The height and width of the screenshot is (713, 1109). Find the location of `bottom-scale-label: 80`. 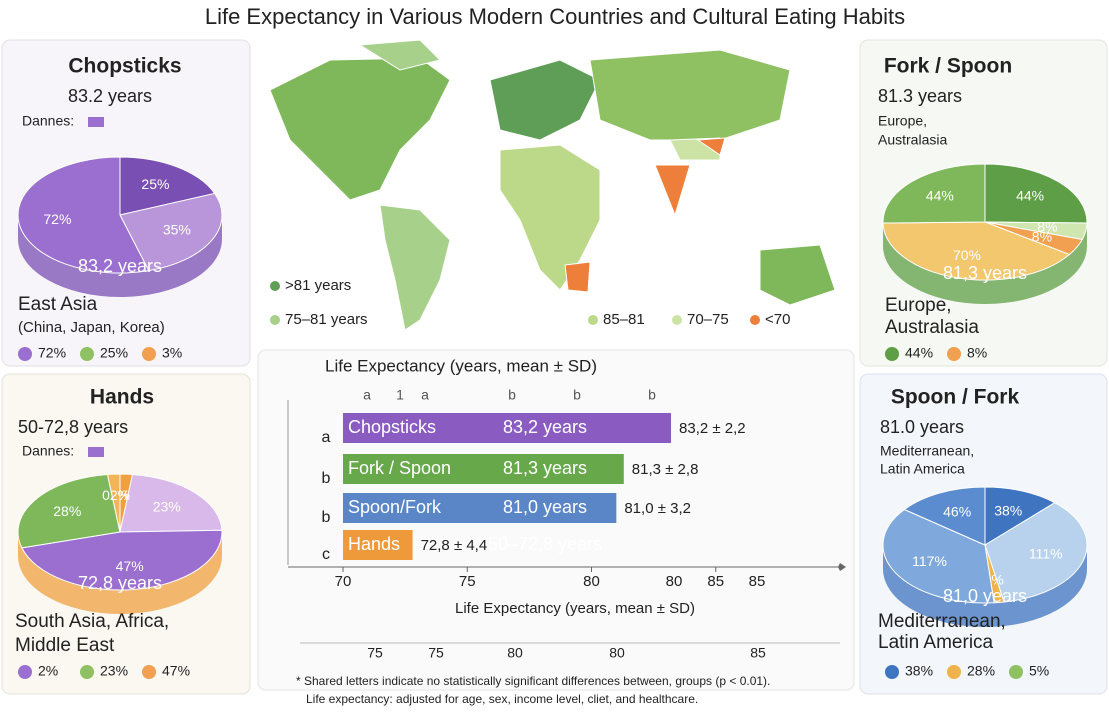

bottom-scale-label: 80 is located at coordinates (617, 653).